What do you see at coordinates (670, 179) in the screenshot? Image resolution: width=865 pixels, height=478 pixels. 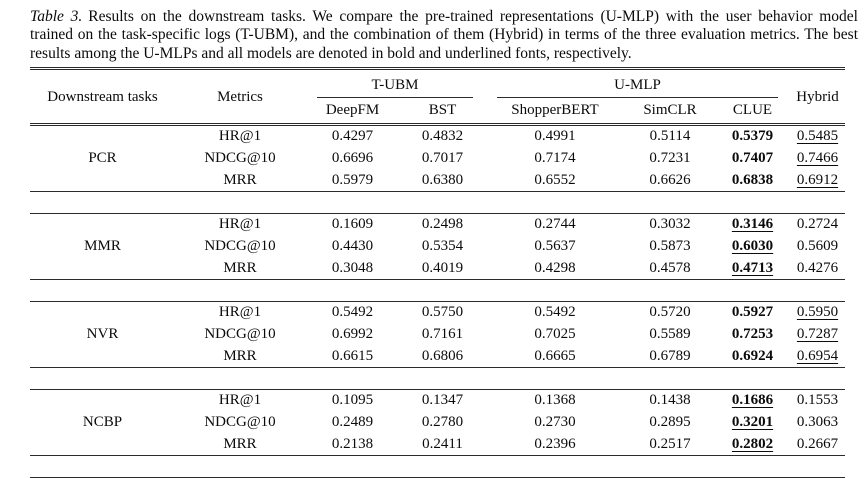 I see `value-cell: 0.6626` at bounding box center [670, 179].